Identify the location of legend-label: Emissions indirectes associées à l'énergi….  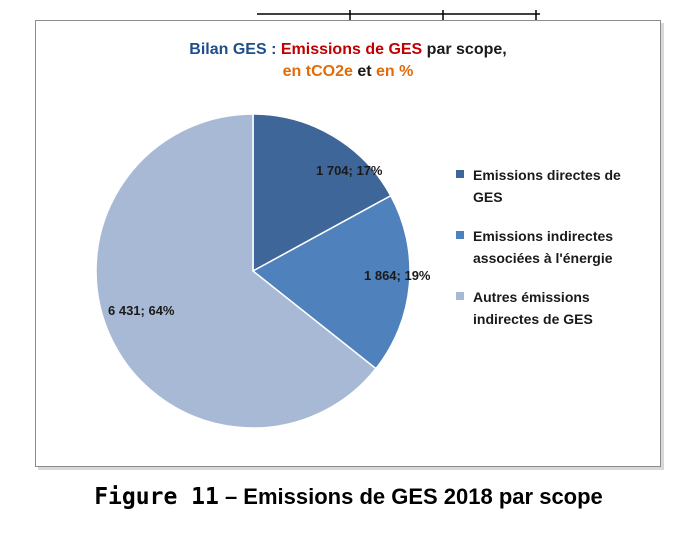
(543, 247).